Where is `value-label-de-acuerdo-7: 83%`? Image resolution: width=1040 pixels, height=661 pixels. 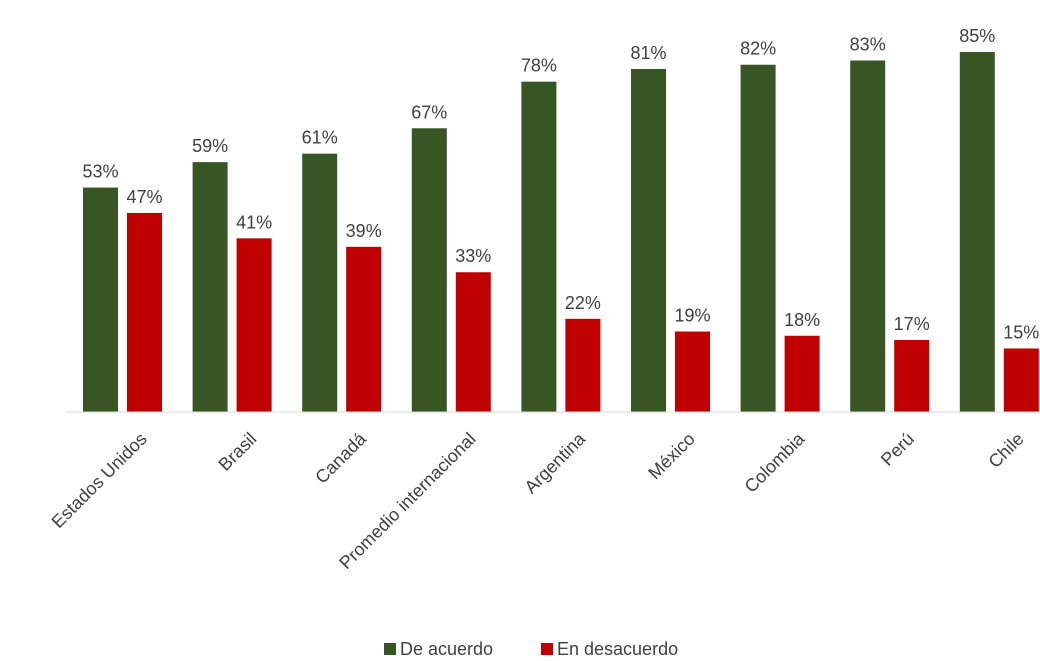
value-label-de-acuerdo-7: 83% is located at coordinates (868, 44).